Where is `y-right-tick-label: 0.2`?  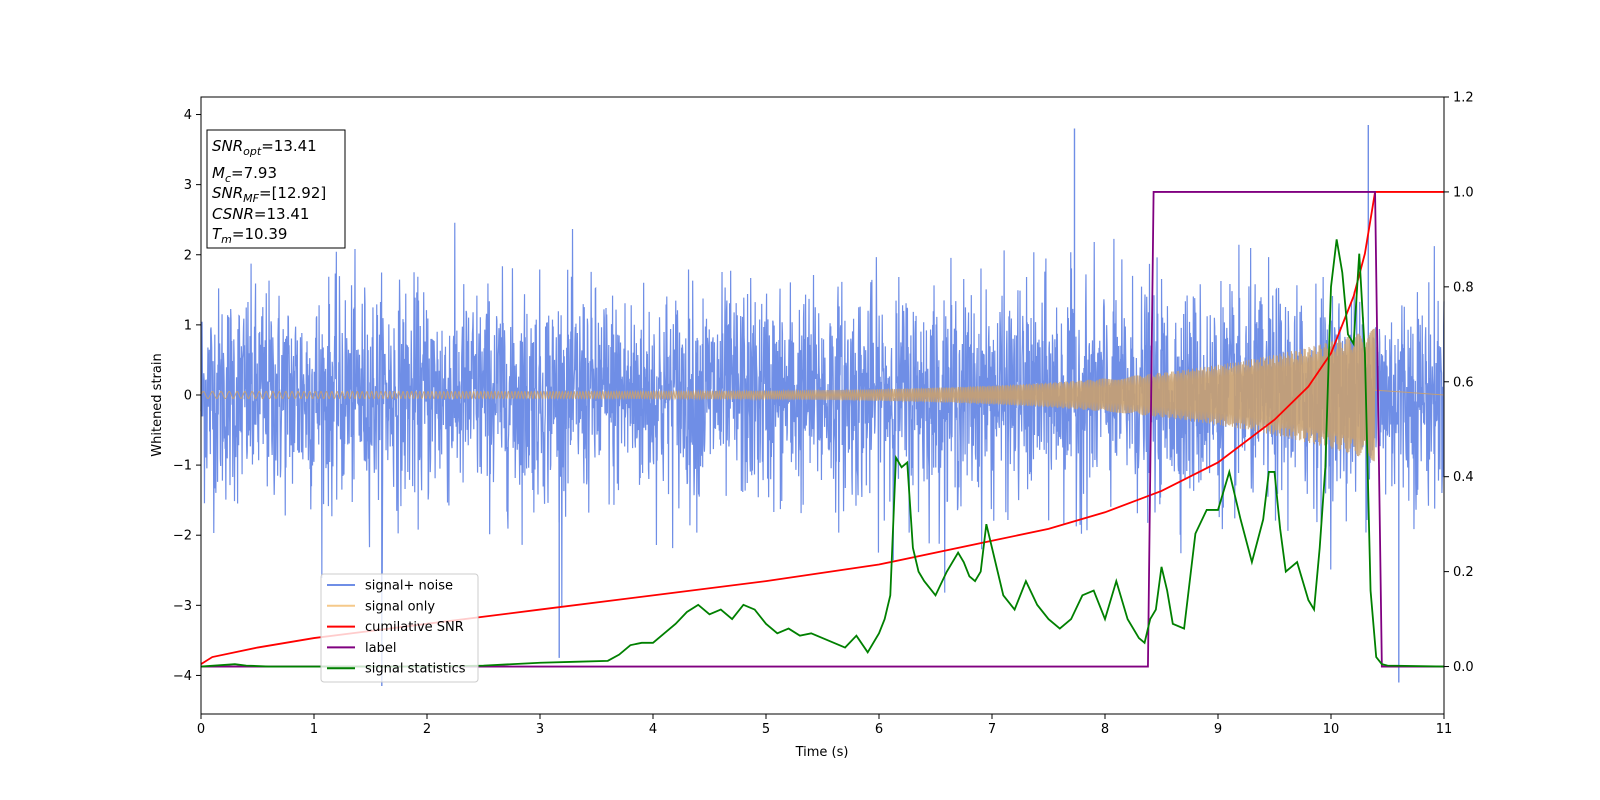
y-right-tick-label: 0.2 is located at coordinates (1463, 572).